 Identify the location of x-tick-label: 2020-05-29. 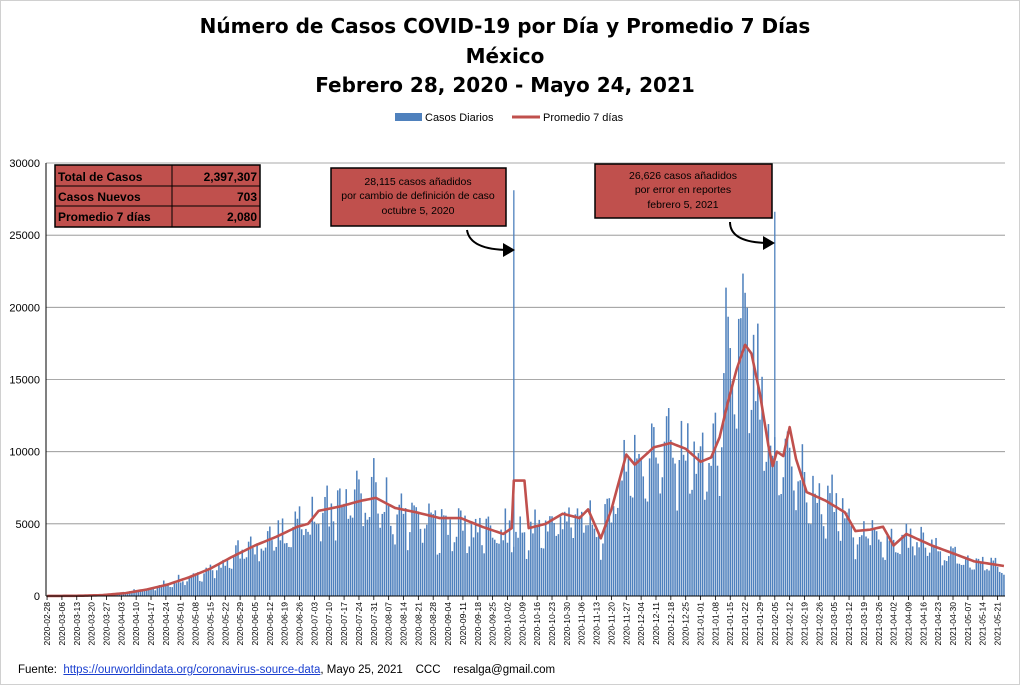
(240, 624).